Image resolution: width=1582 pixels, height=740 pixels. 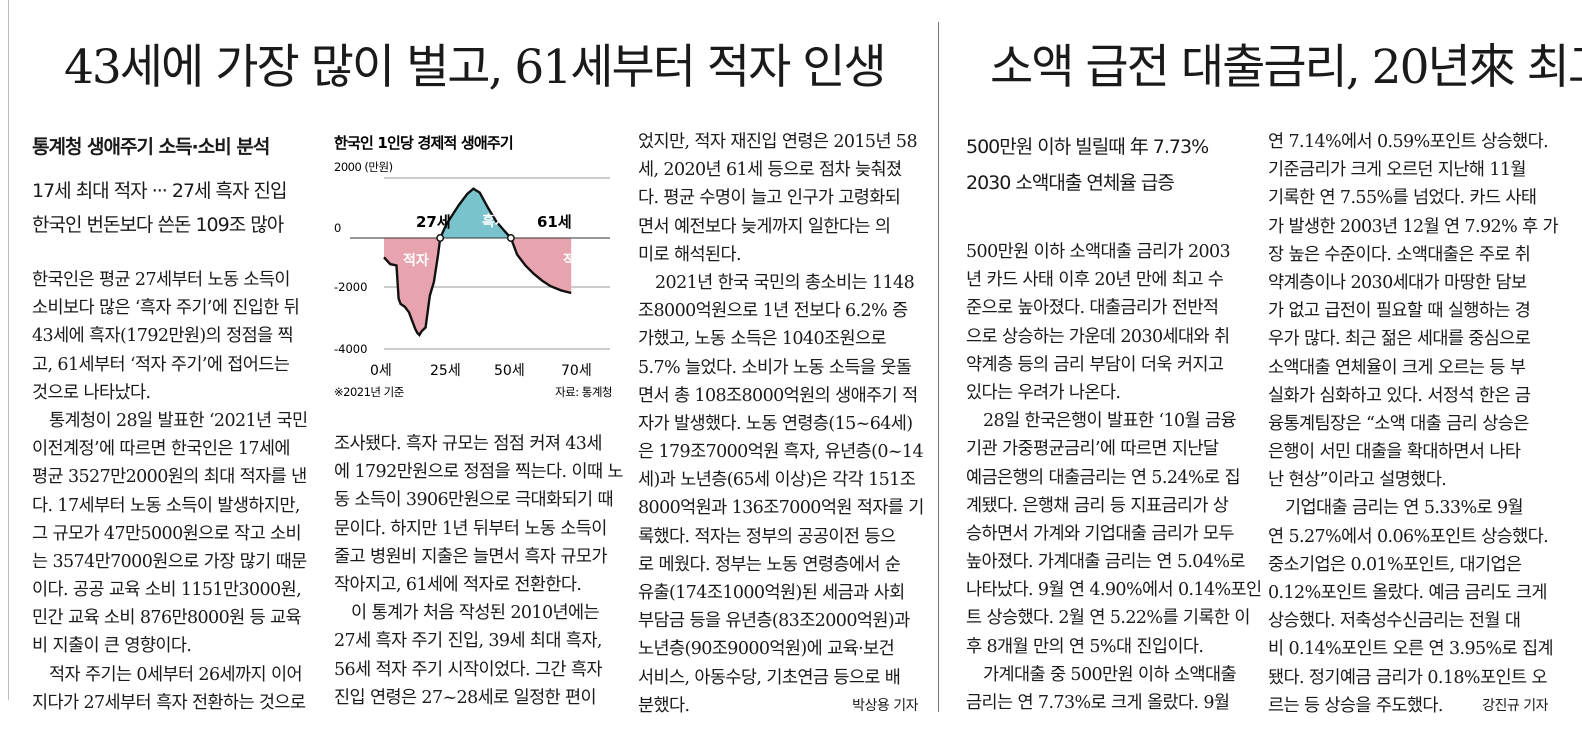 What do you see at coordinates (1286, 67) in the screenshot?
I see `right-headline: 소액 급전 대출금리, 20년來 최고` at bounding box center [1286, 67].